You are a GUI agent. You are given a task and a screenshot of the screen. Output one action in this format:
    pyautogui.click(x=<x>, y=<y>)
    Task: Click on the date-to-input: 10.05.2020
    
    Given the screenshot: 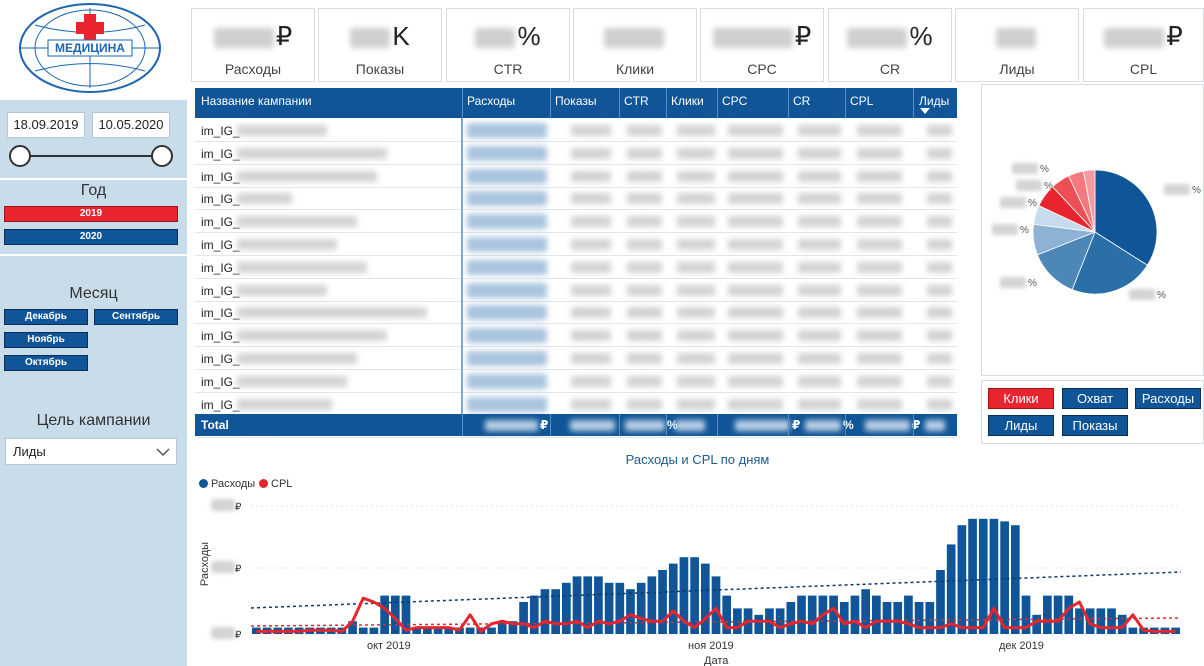 What is the action you would take?
    pyautogui.click(x=131, y=125)
    